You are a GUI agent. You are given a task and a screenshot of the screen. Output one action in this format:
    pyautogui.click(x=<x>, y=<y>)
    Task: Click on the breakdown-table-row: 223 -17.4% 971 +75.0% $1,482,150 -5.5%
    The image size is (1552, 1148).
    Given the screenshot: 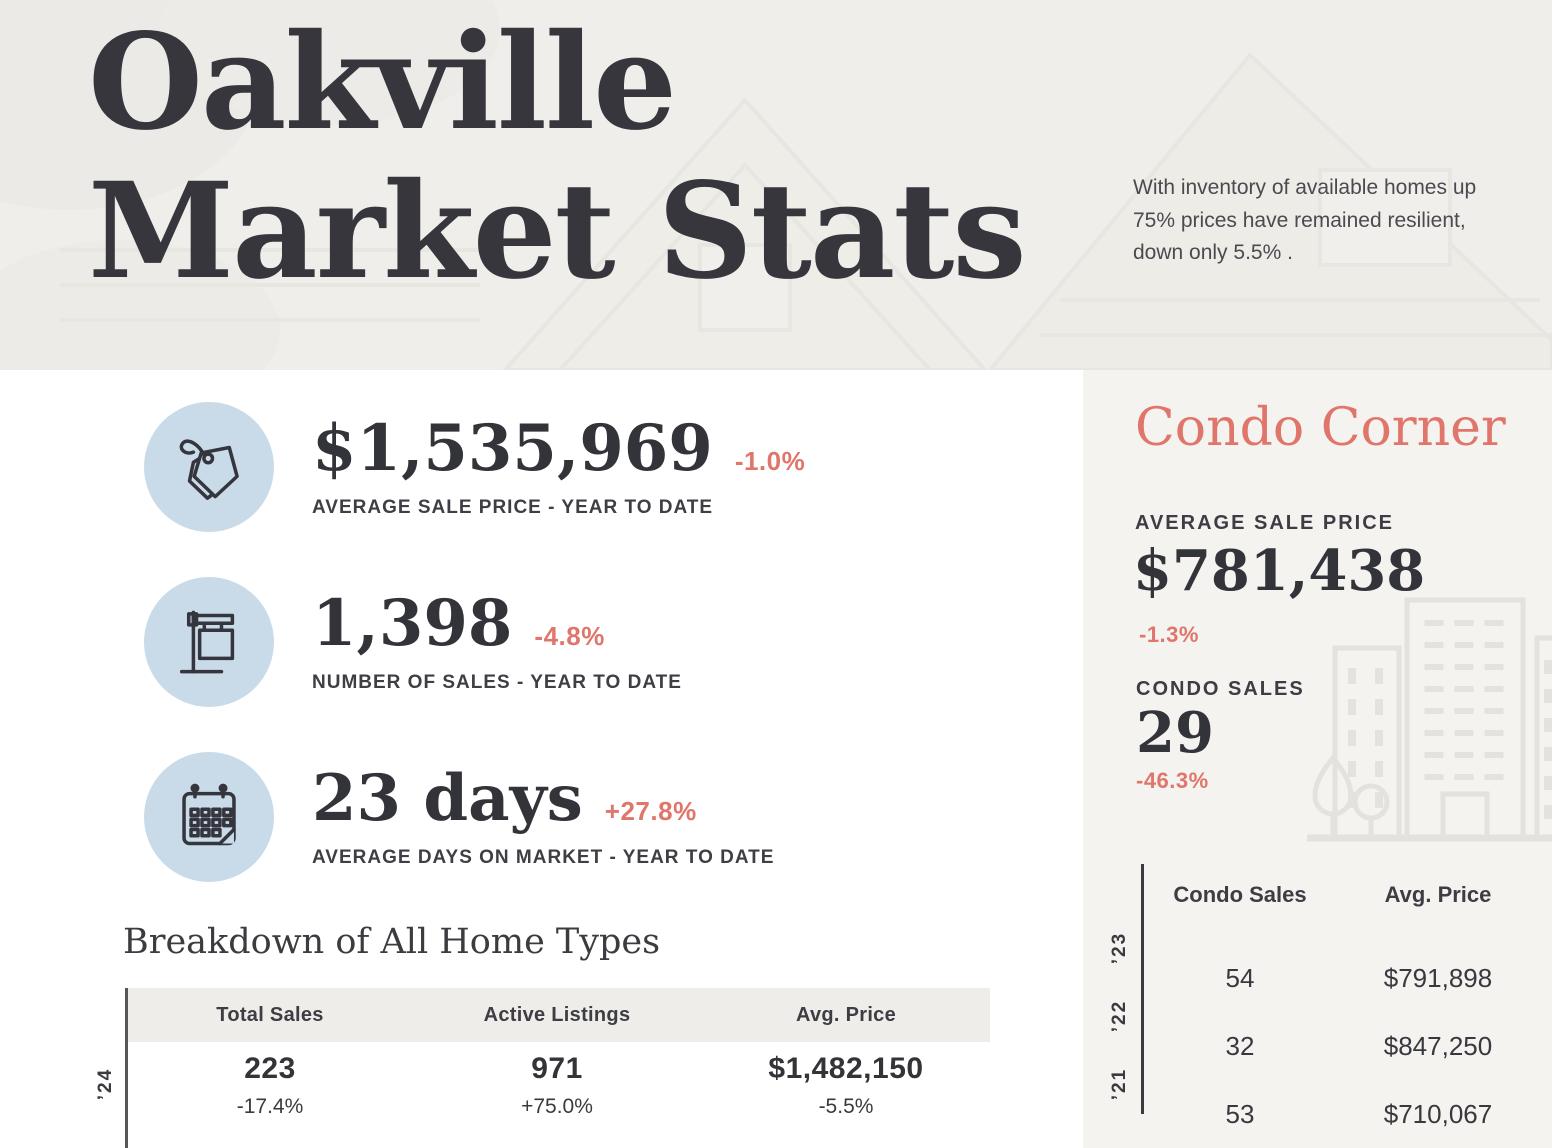 What is the action you would take?
    pyautogui.click(x=559, y=1085)
    